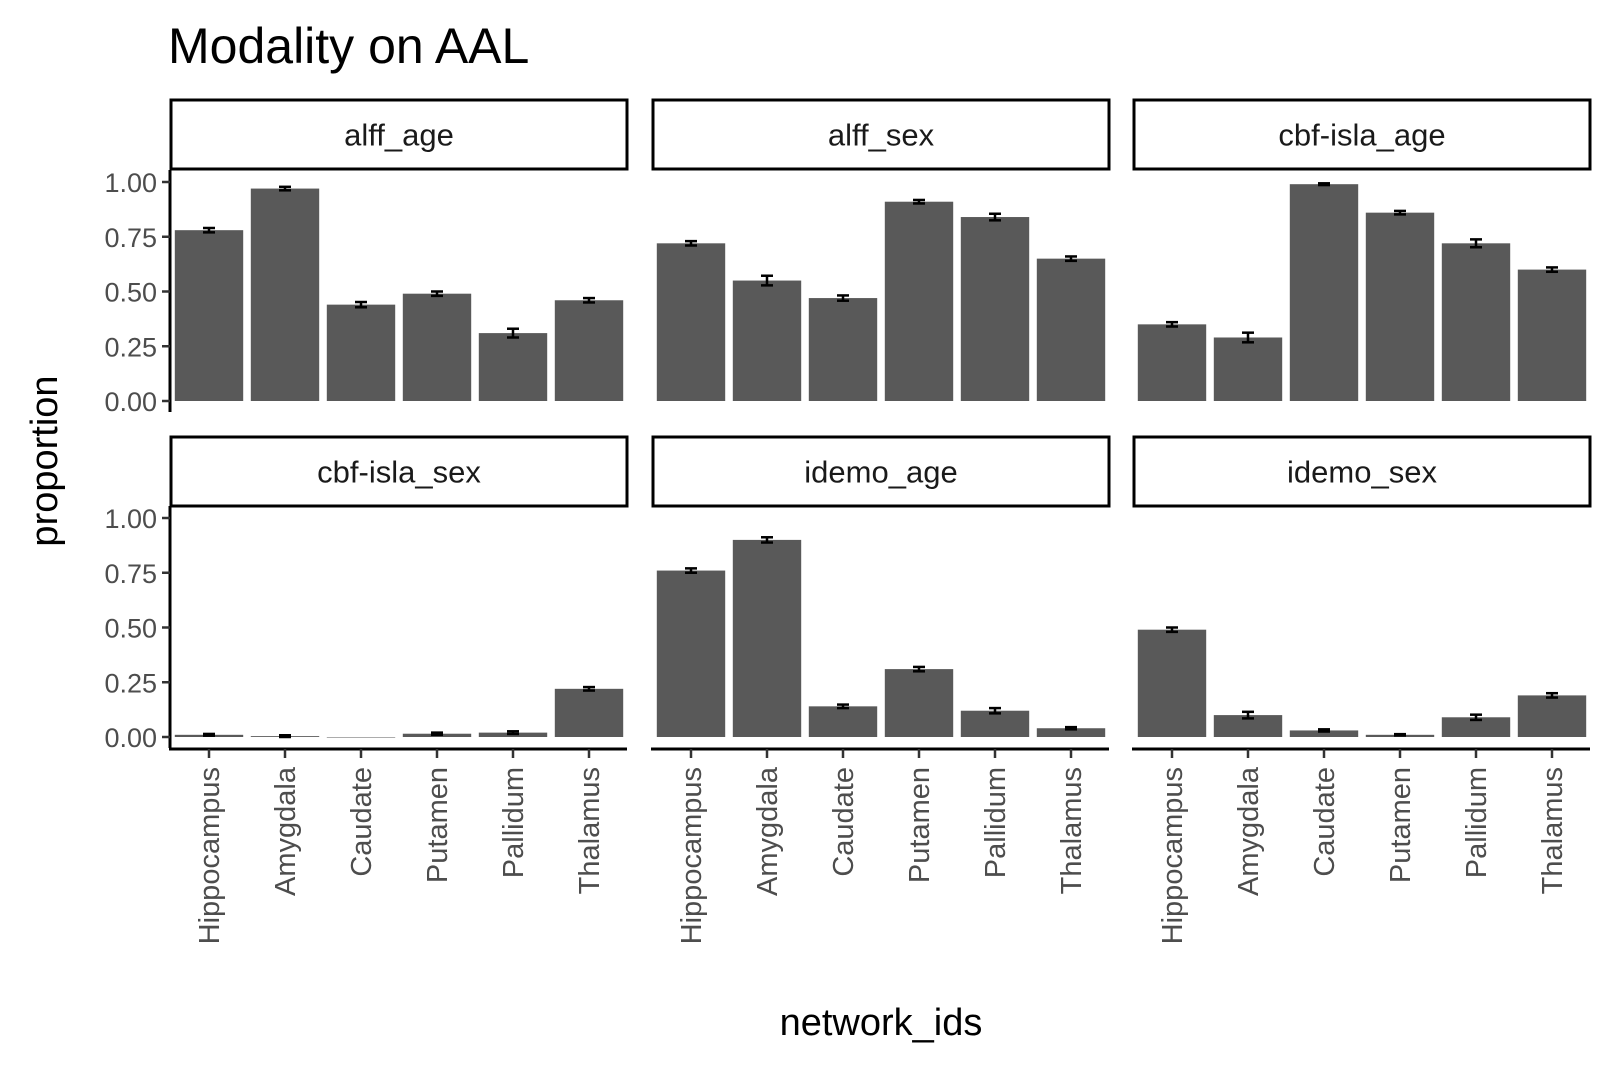  What do you see at coordinates (366, 257) in the screenshot?
I see `facet-panel: alff_age 0.00 0.25 0.50 0.75 1.00` at bounding box center [366, 257].